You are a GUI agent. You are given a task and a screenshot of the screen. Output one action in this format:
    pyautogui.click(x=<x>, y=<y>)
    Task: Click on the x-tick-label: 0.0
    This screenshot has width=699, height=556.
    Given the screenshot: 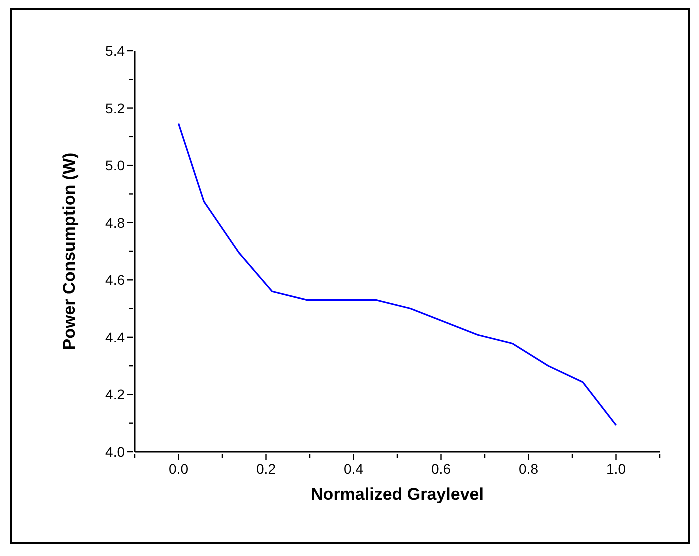 What is the action you would take?
    pyautogui.click(x=179, y=469)
    